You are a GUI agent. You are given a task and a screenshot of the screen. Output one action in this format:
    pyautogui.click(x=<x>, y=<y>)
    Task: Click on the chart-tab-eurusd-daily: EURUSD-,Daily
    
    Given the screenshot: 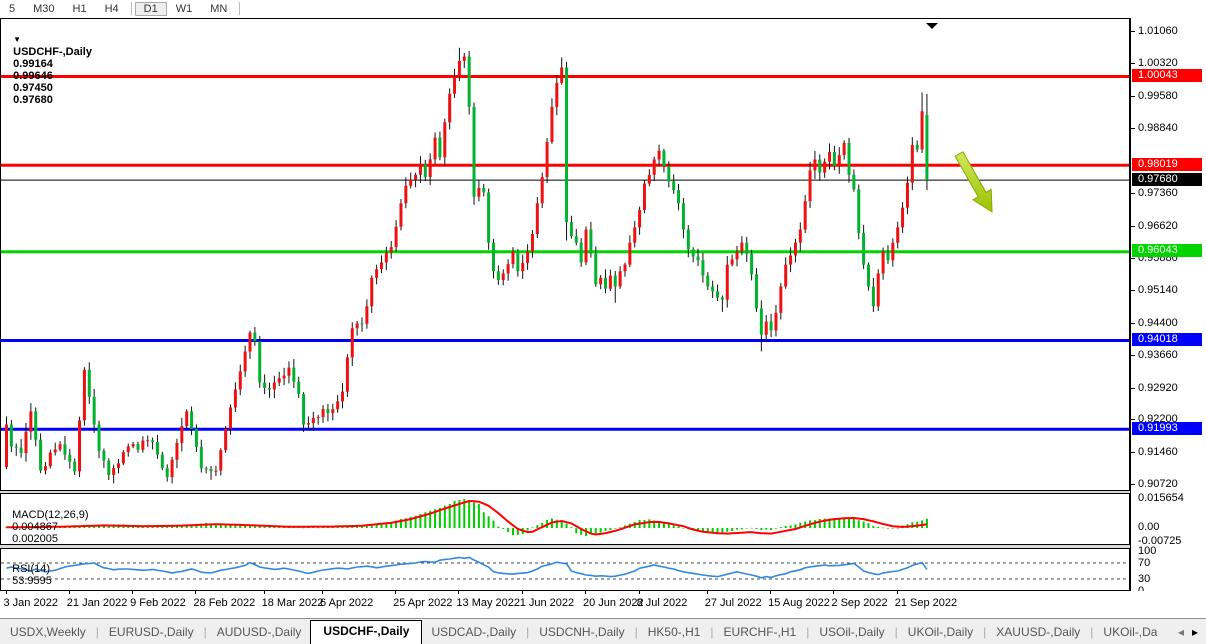 What is the action you would take?
    pyautogui.click(x=151, y=632)
    